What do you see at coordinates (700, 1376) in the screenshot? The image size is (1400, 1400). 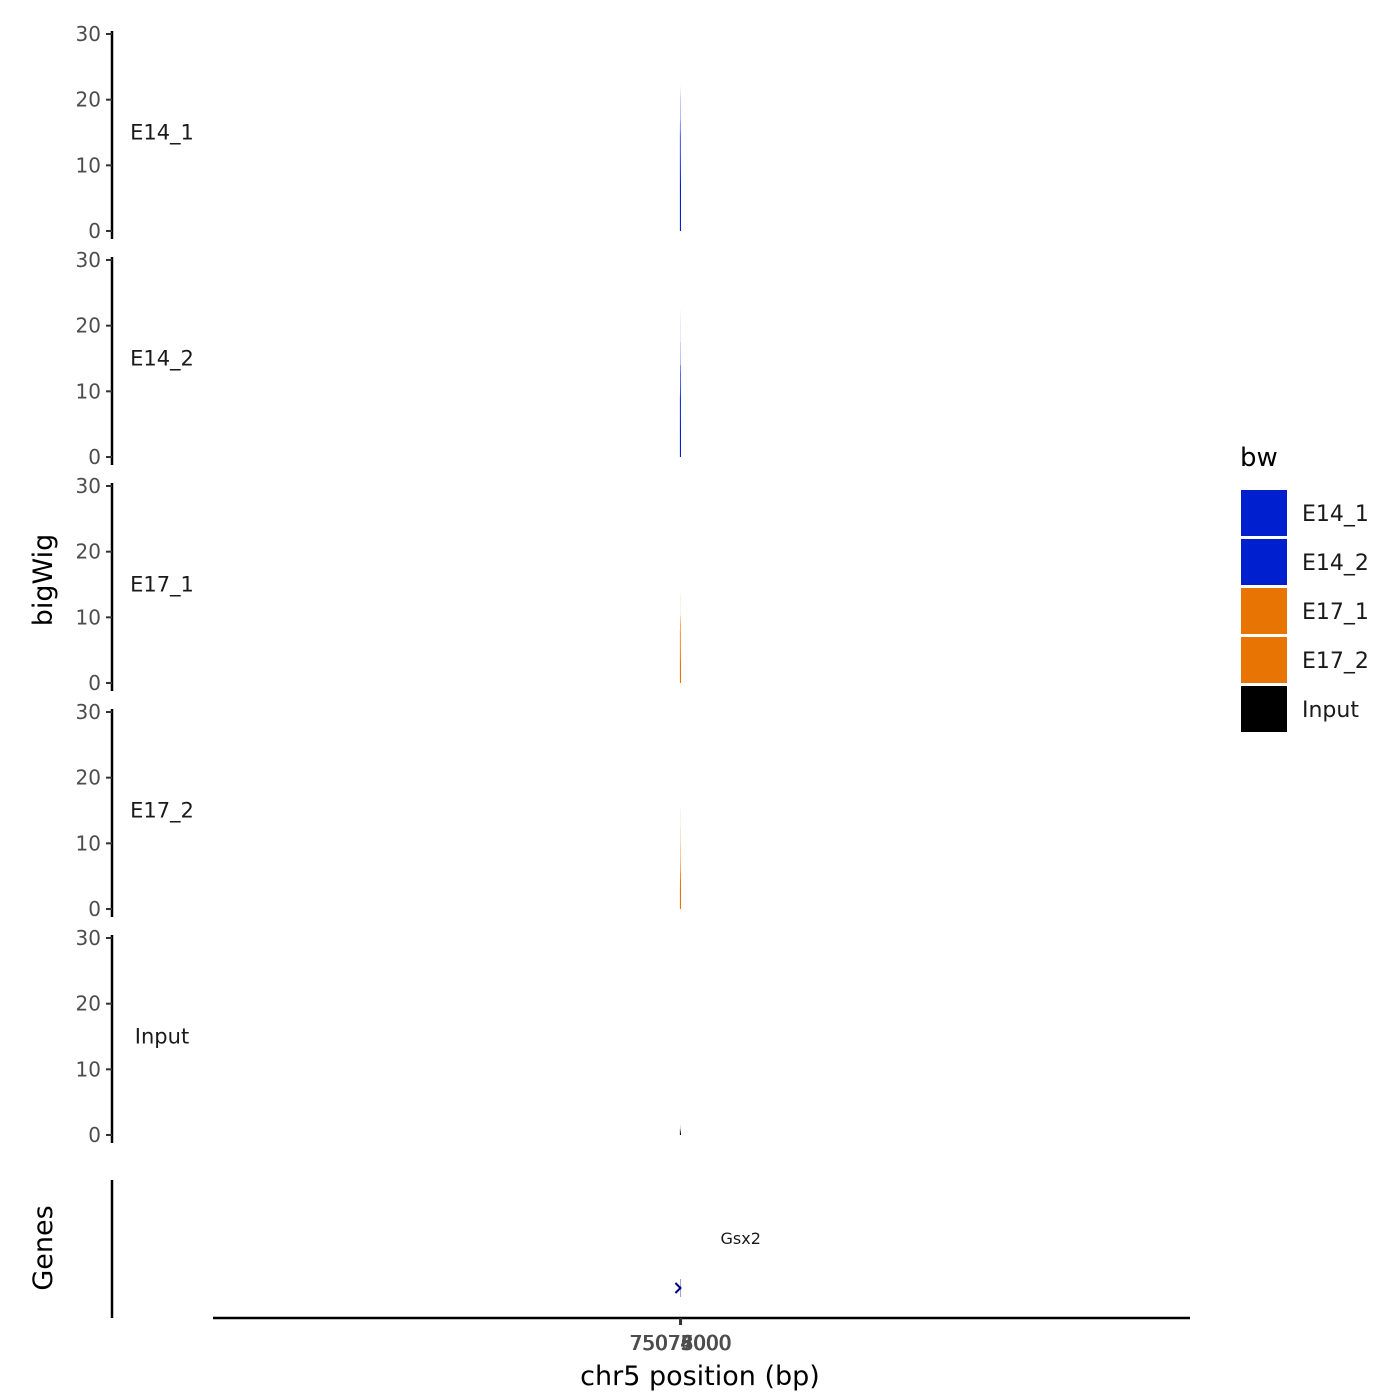 I see `x-axis-title: chr5 position (bp)` at bounding box center [700, 1376].